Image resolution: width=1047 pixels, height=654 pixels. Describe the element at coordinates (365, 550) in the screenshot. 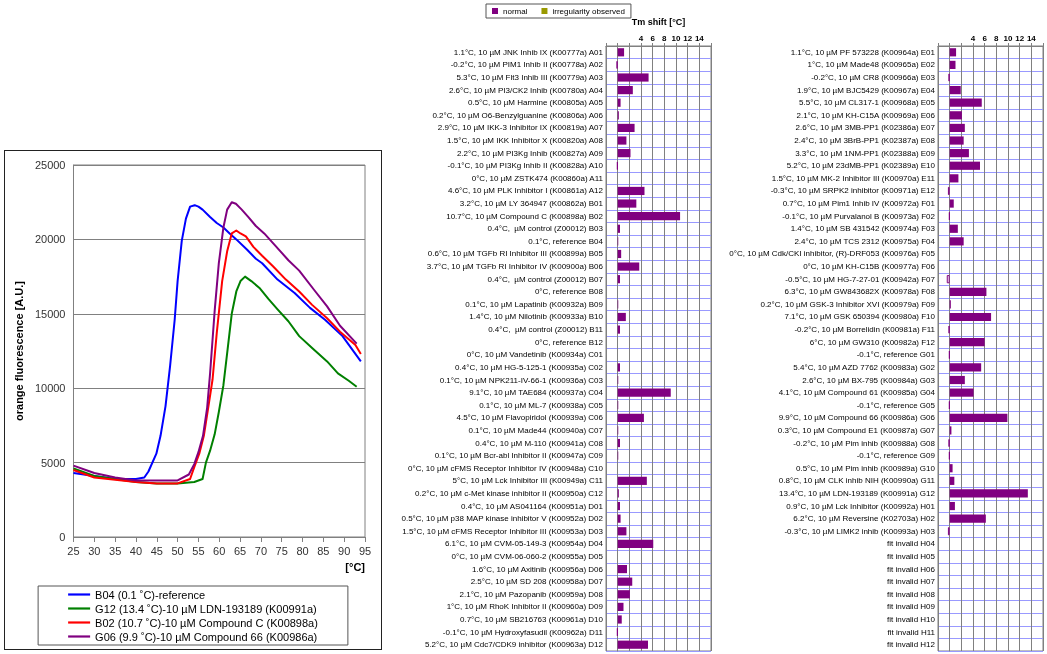

I see `x-tick-label: 95` at that location.